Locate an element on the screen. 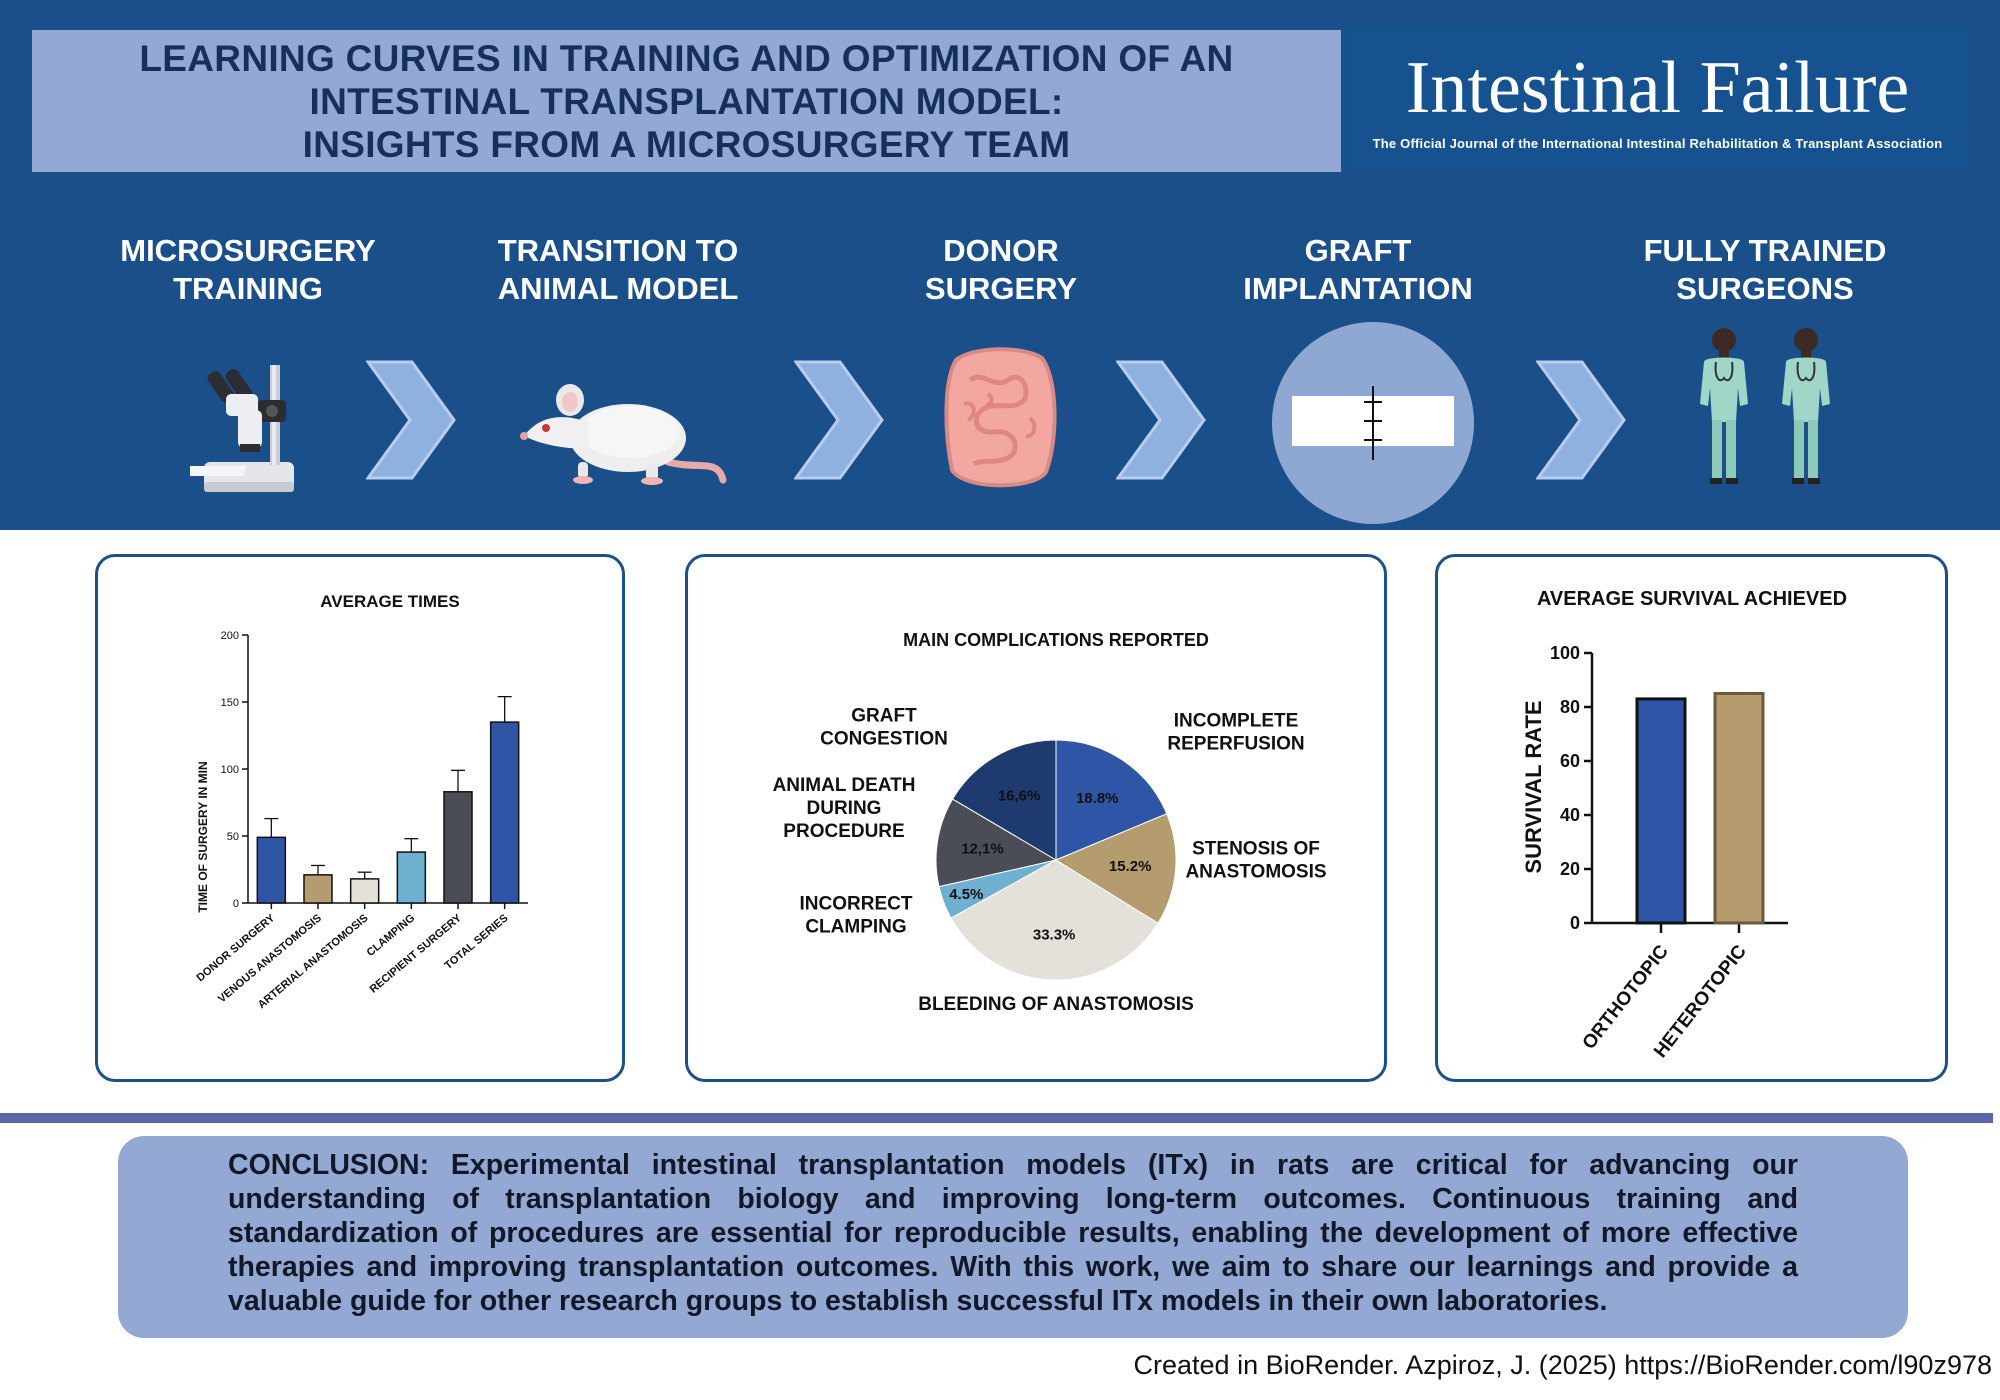 The width and height of the screenshot is (2000, 1400). stage-label-line1: DONOR is located at coordinates (1001, 250).